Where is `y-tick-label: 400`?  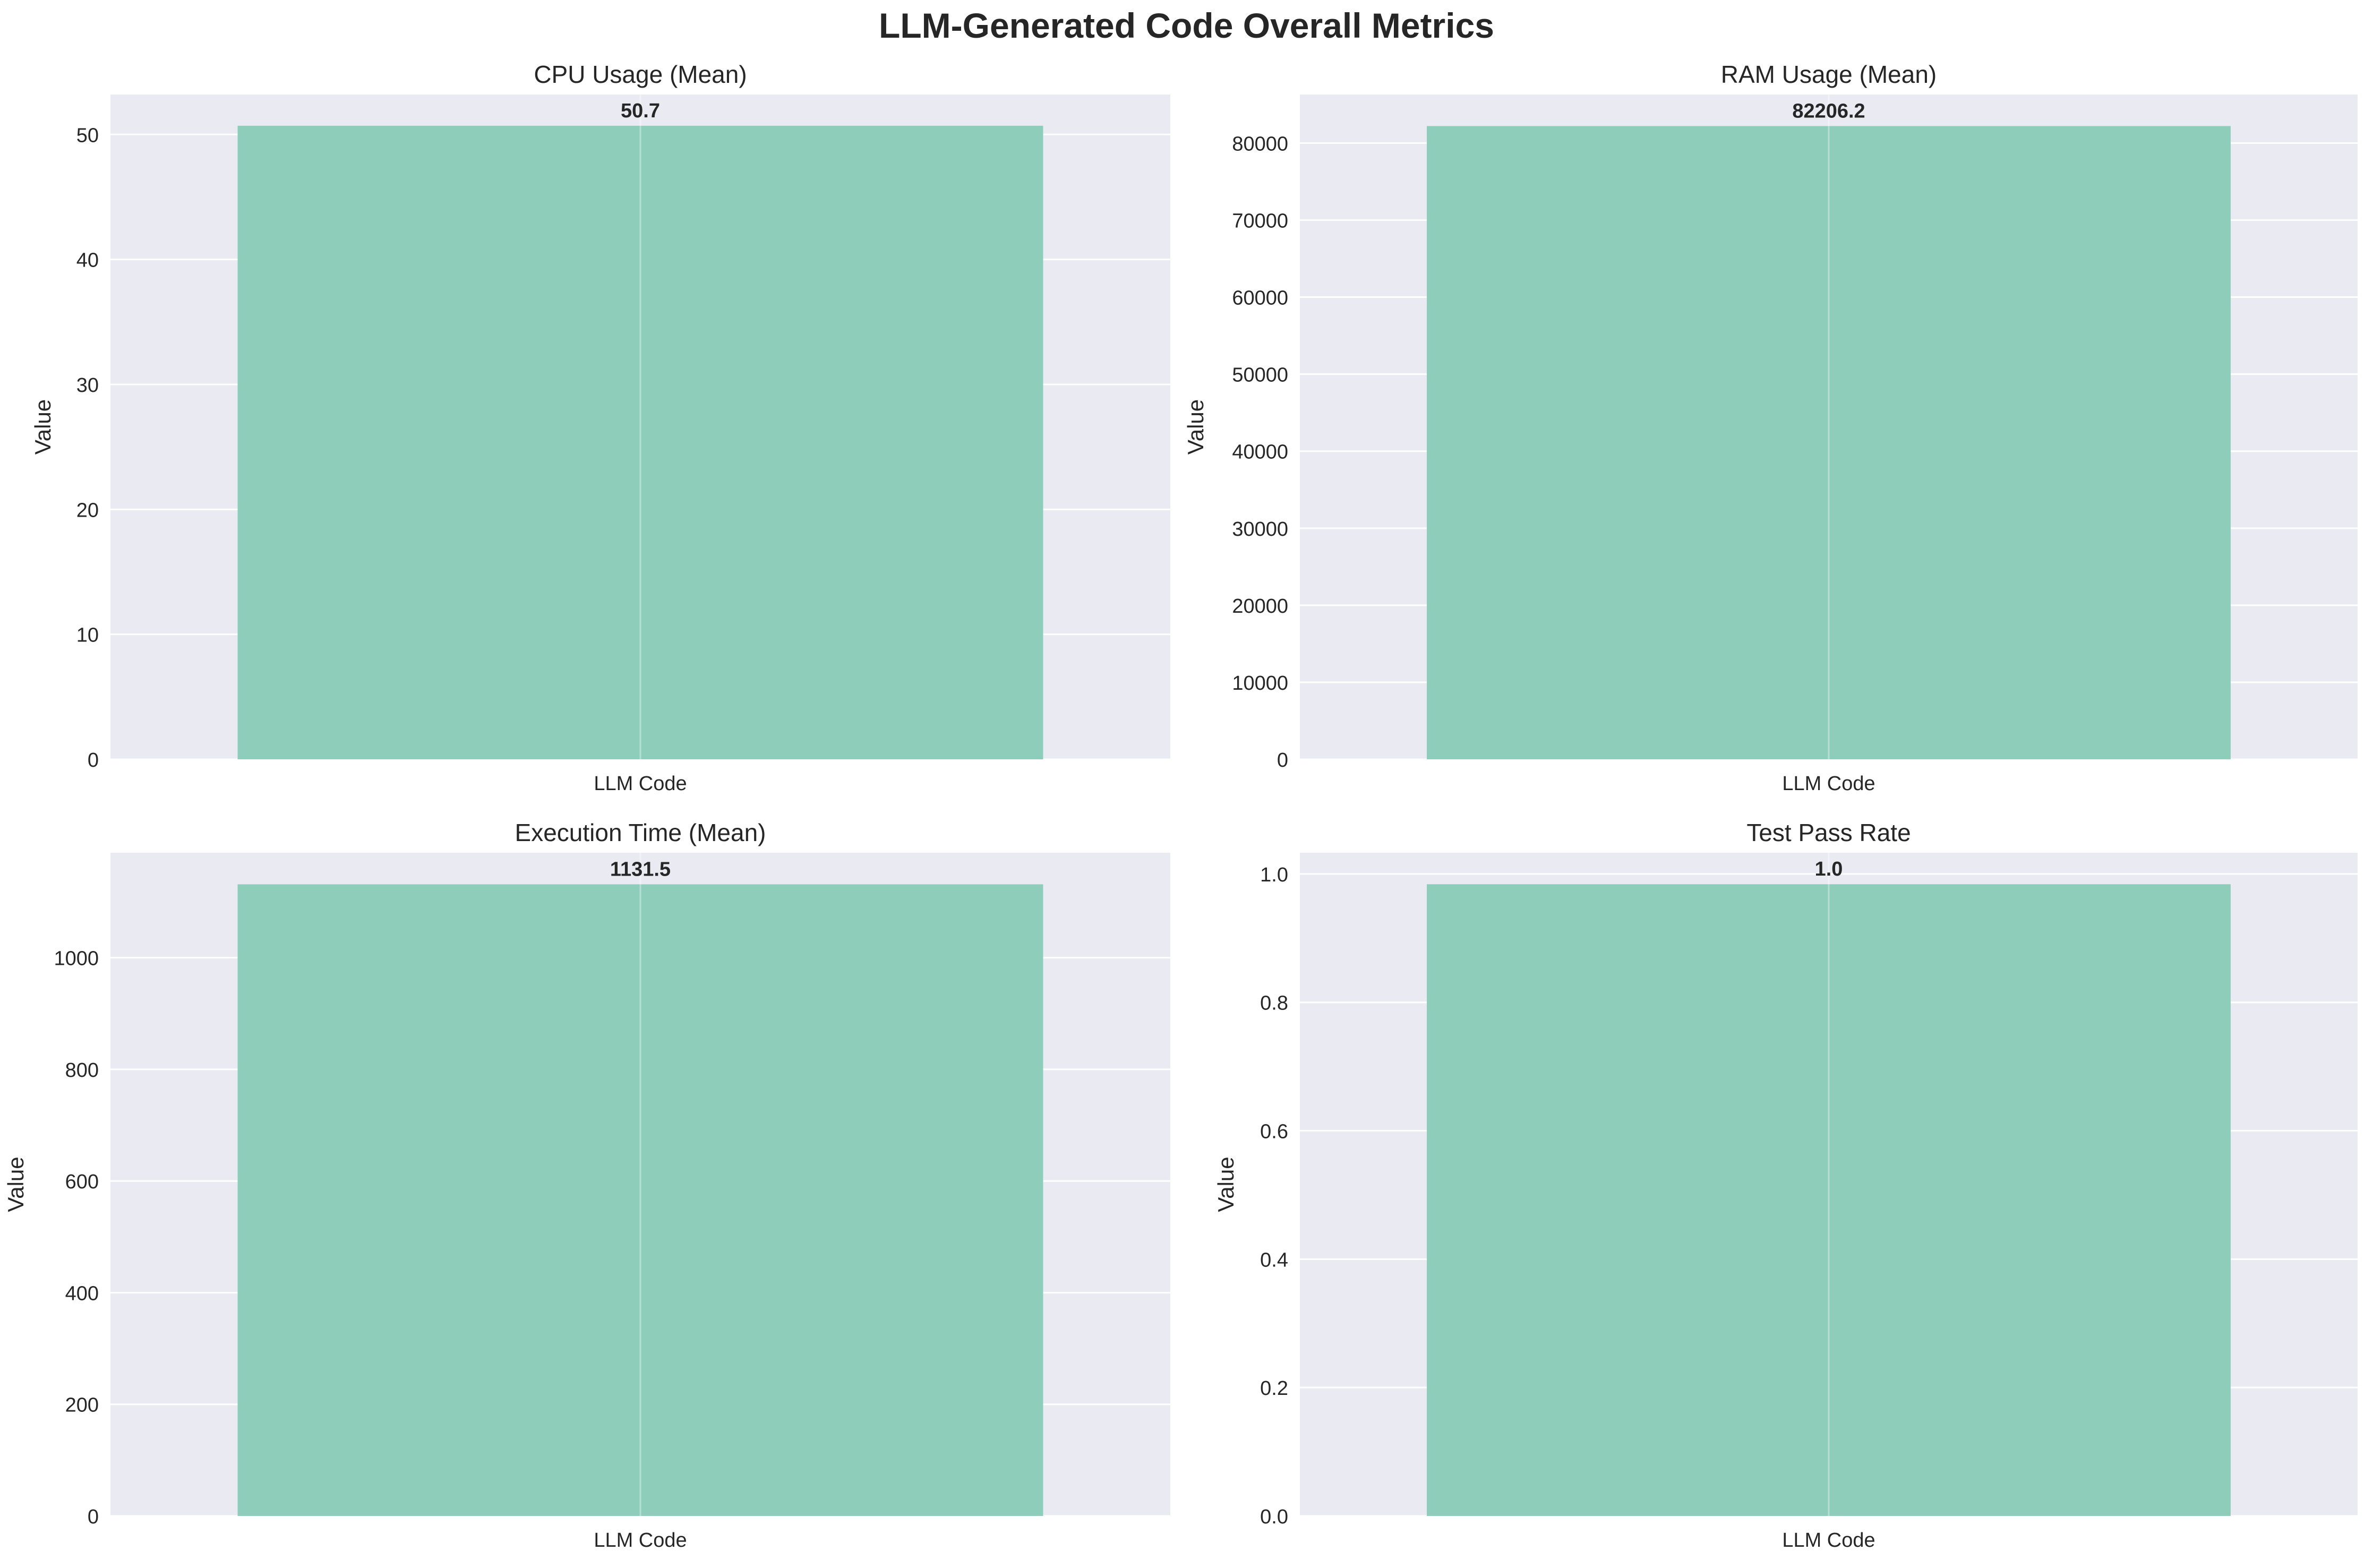 y-tick-label: 400 is located at coordinates (82, 1293).